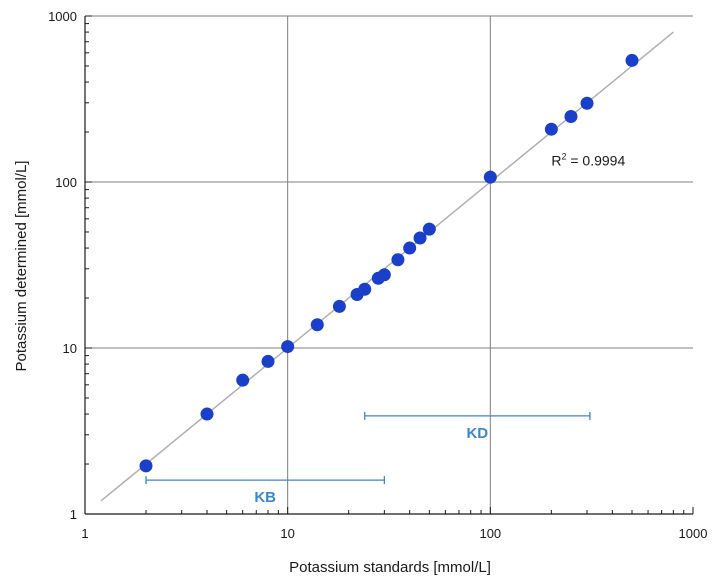 The image size is (720, 581). I want to click on y-tick-label: 1, so click(73, 514).